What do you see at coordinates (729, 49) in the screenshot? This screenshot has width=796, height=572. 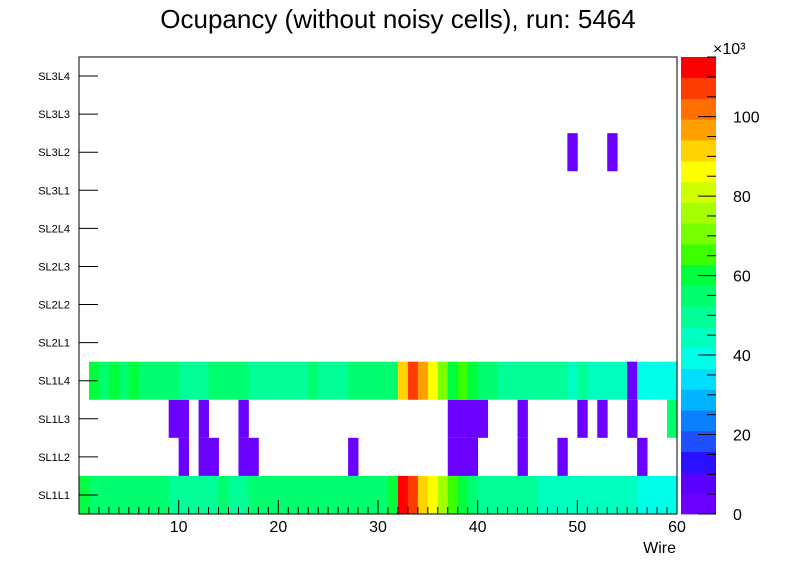 I see `color-scale-multiplier: ×10³` at bounding box center [729, 49].